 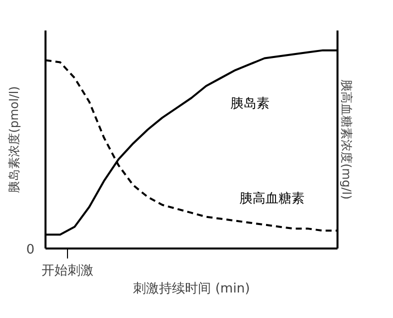 What do you see at coordinates (191, 289) in the screenshot?
I see `x-axis-title: 刺激持续时间 (min)` at bounding box center [191, 289].